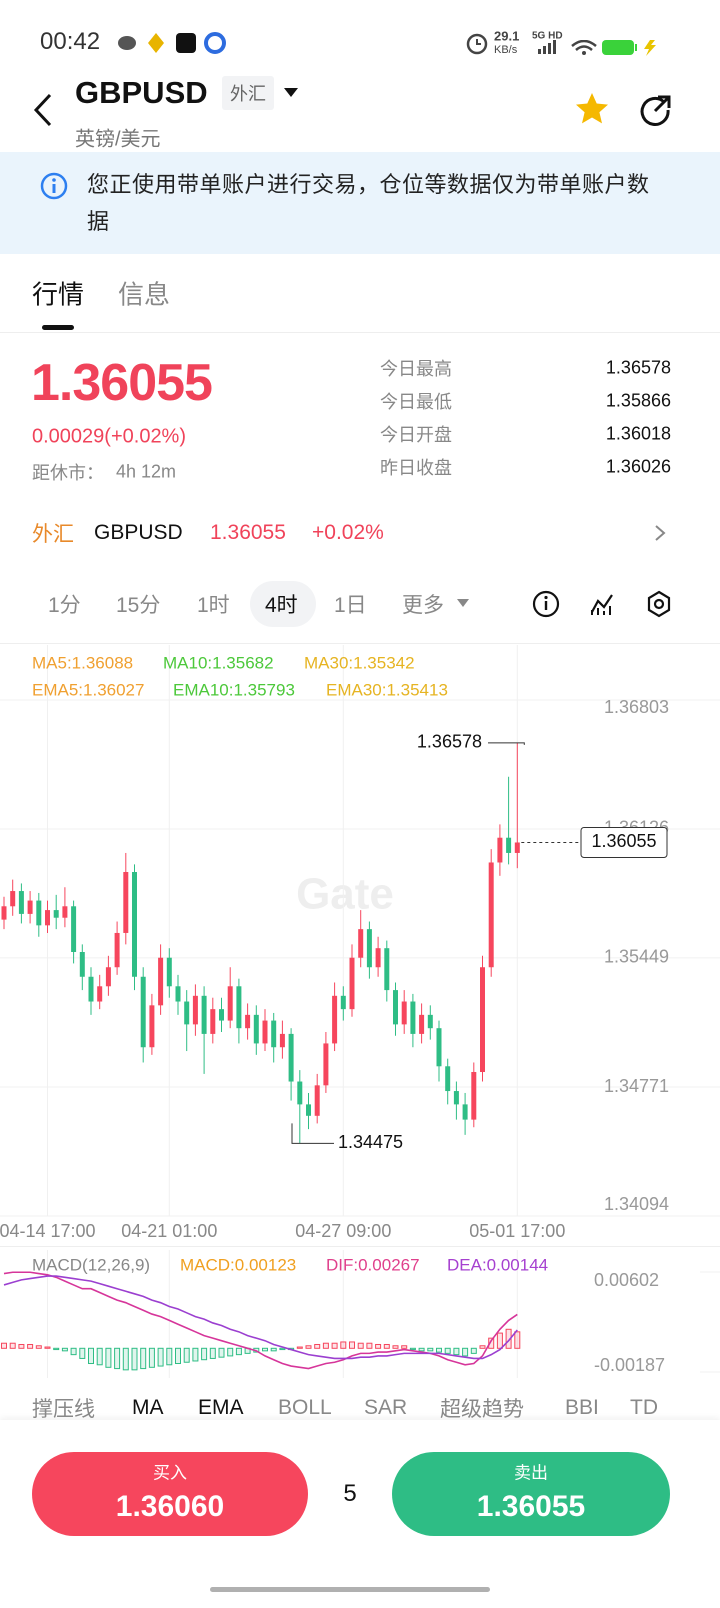 This screenshot has width=720, height=1608. Describe the element at coordinates (359, 662) in the screenshot. I see `ma-legend: MA30:1.35342` at that location.